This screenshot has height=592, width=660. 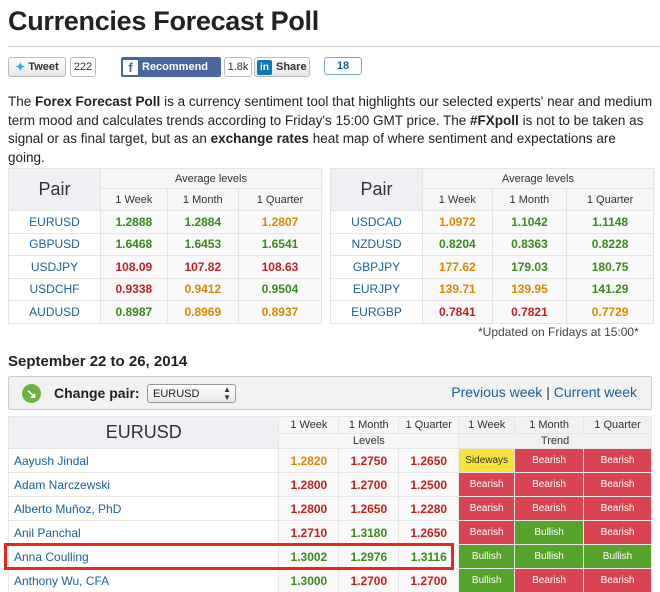 I want to click on average-value: 179.03, so click(x=529, y=267).